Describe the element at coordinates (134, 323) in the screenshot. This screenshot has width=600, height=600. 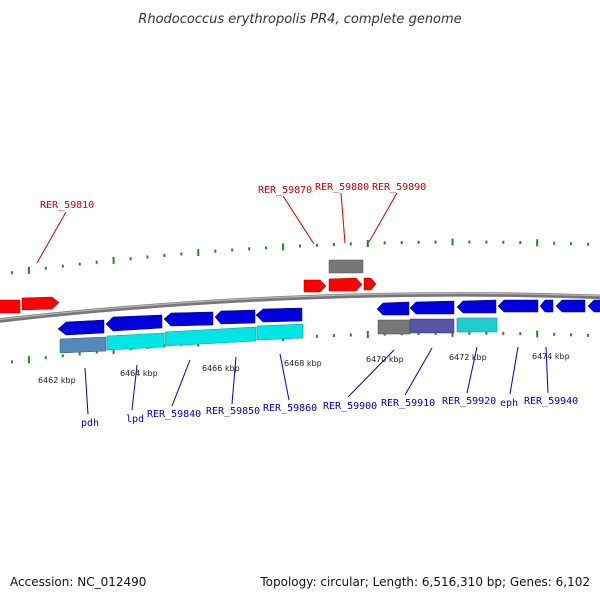
I see `gene-reverse-lpd` at that location.